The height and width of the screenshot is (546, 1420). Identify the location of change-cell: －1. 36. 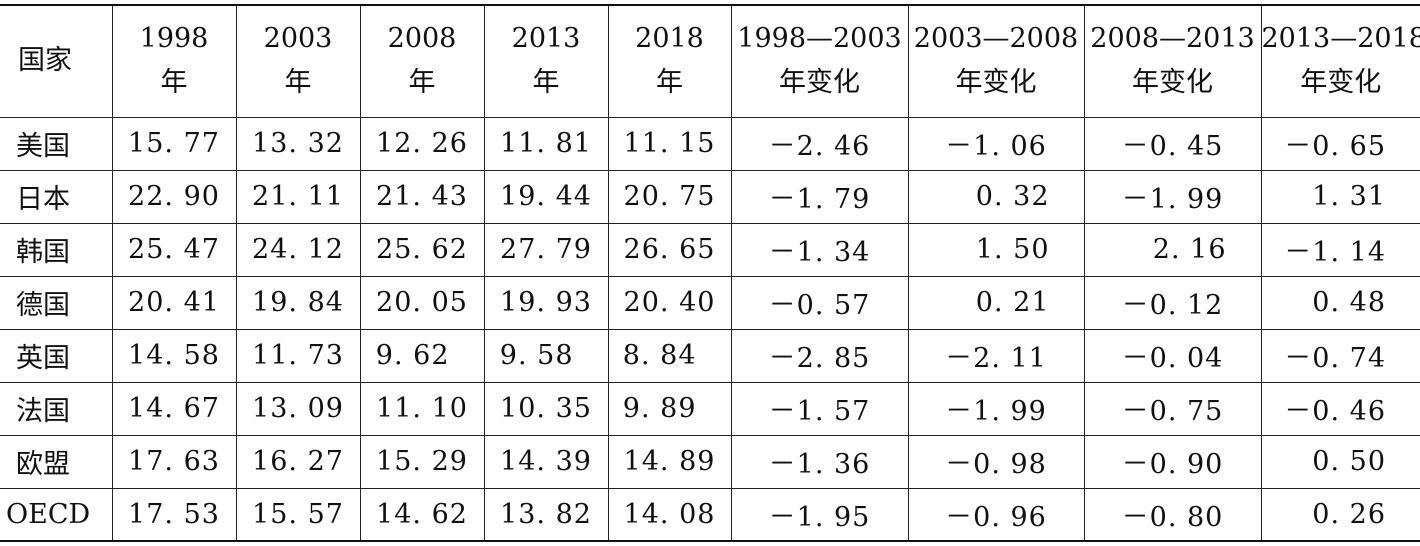
(819, 461).